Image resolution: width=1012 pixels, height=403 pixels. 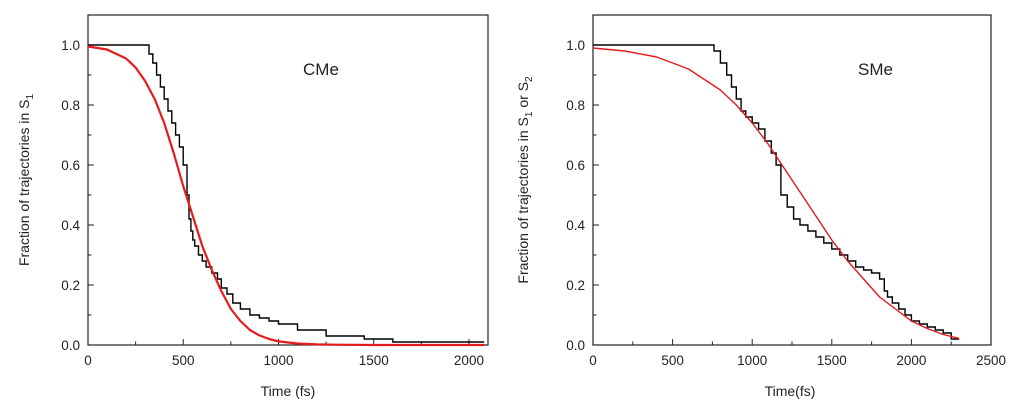 What do you see at coordinates (797, 353) in the screenshot?
I see `x-axis-sme: 0 500 1000 1500 2000 2500` at bounding box center [797, 353].